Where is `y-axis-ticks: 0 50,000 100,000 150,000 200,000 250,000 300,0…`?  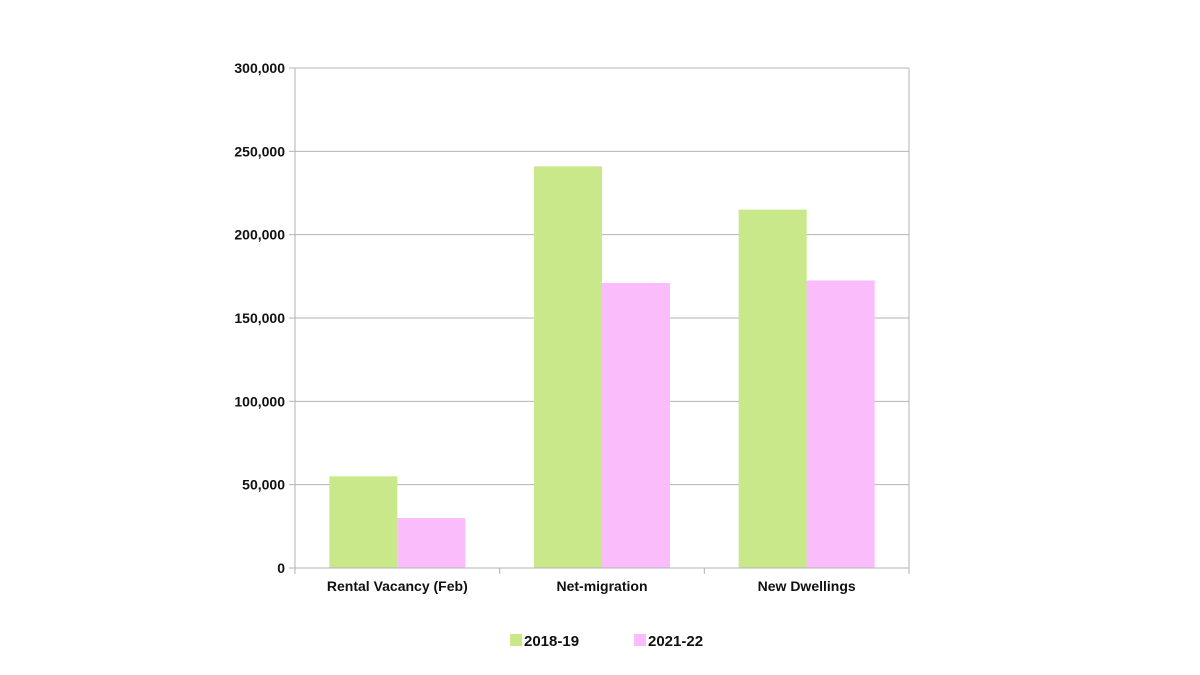 y-axis-ticks: 0 50,000 100,000 150,000 200,000 250,000 300,0… is located at coordinates (264, 318).